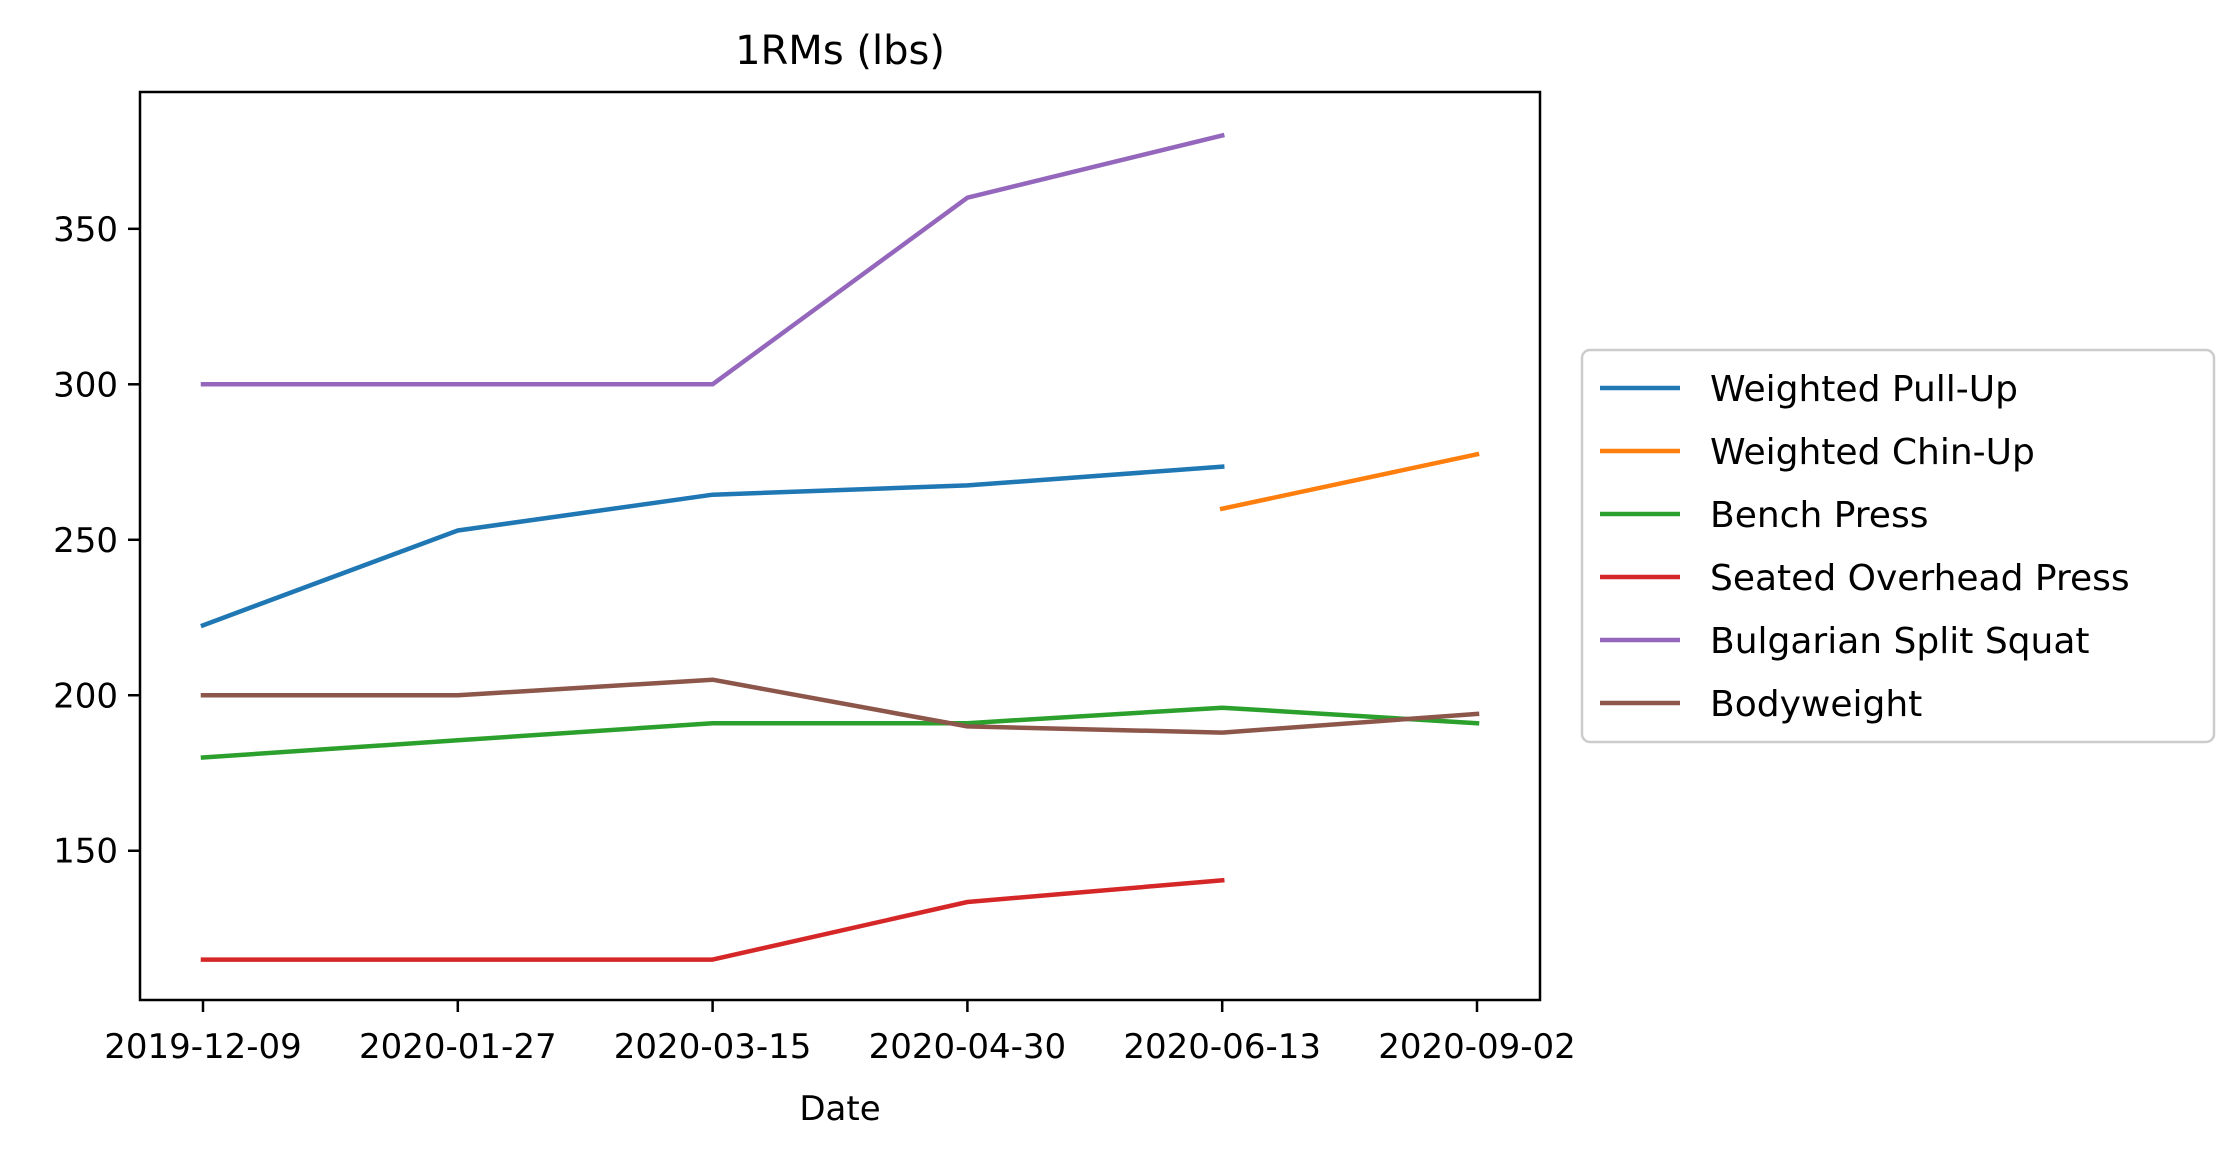 This screenshot has height=1162, width=2240. Describe the element at coordinates (203, 1047) in the screenshot. I see `x-tick-label: 2019-12-09` at that location.